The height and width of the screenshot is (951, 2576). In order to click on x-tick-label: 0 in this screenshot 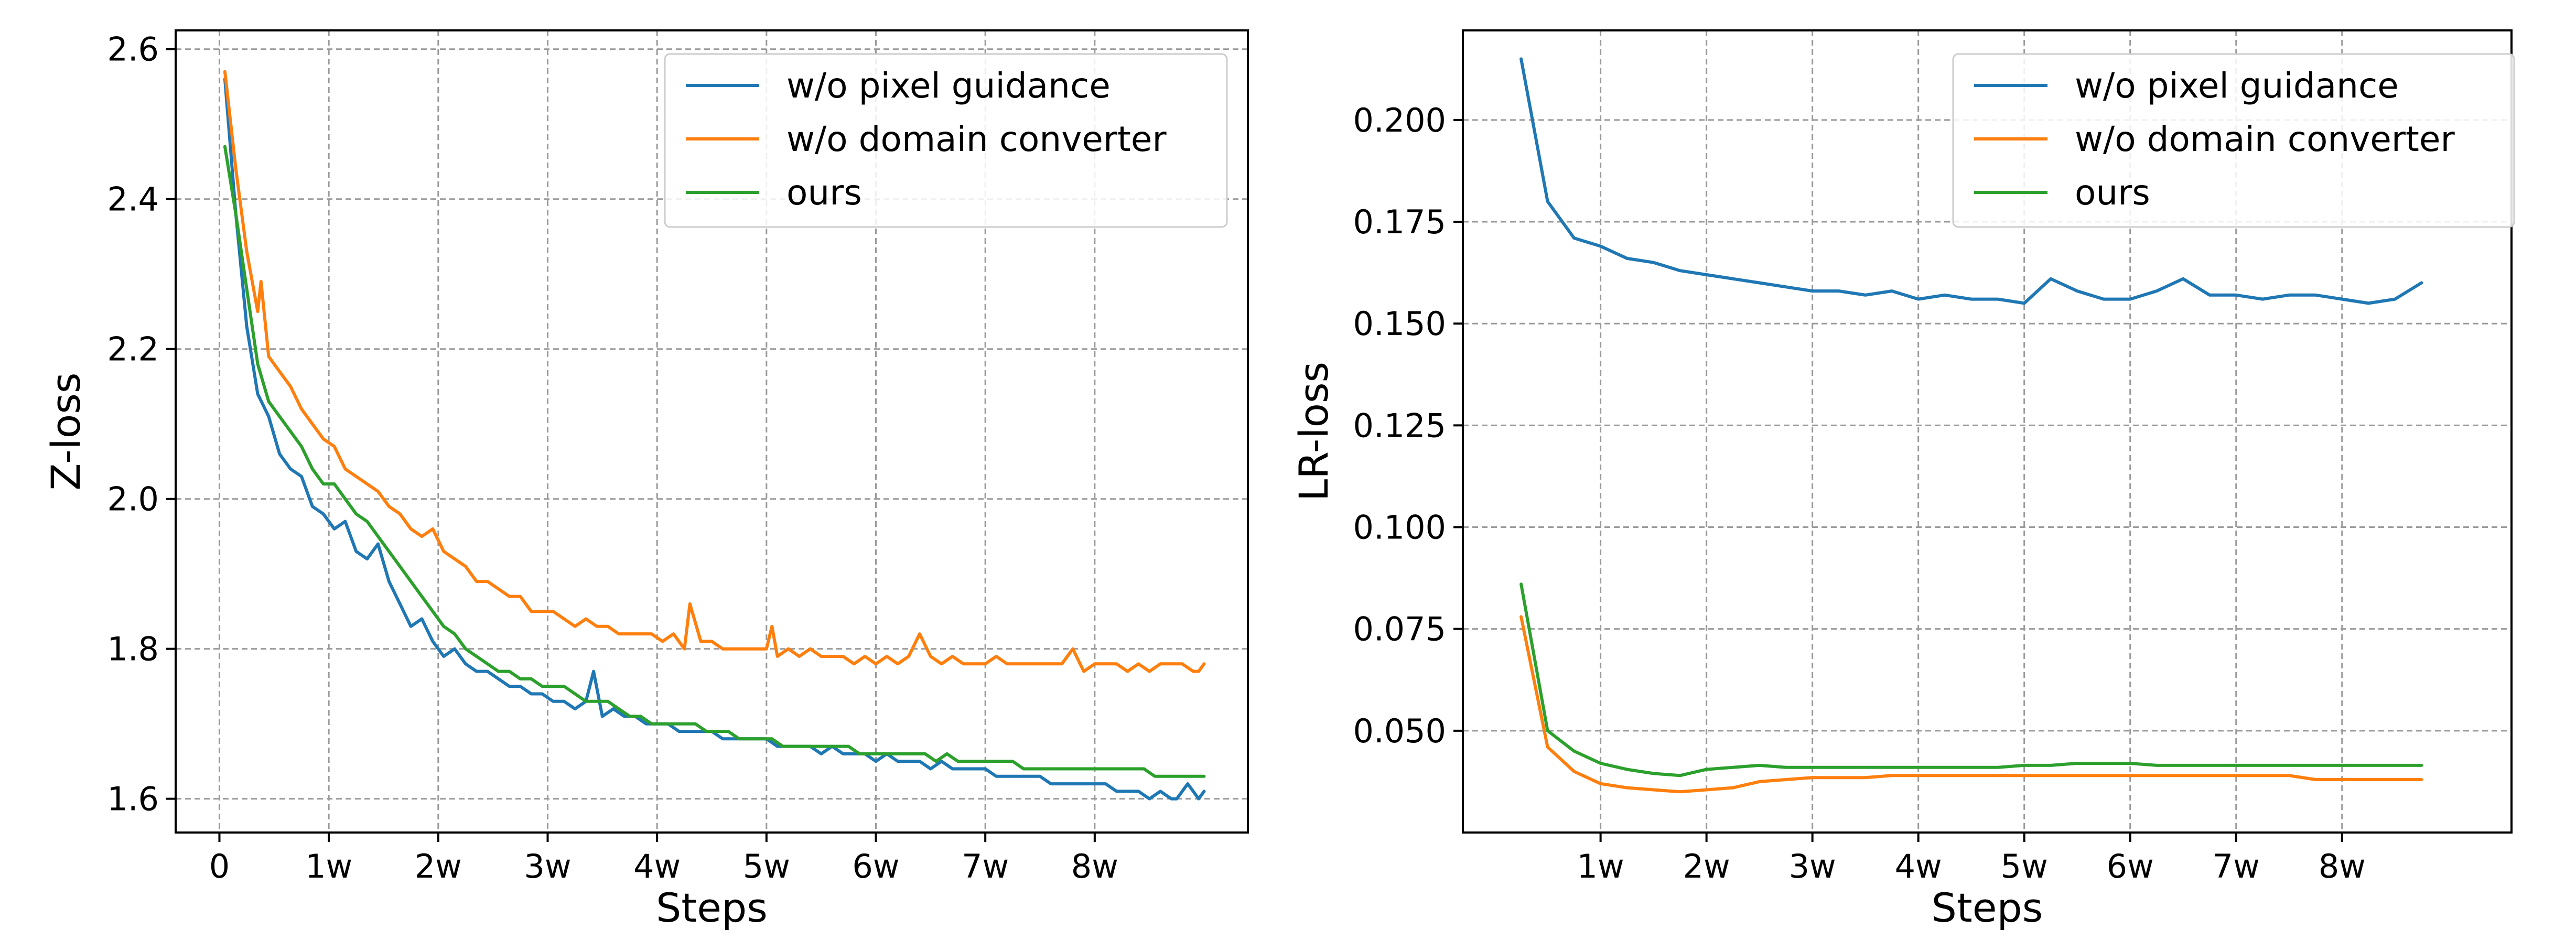, I will do `click(219, 866)`.